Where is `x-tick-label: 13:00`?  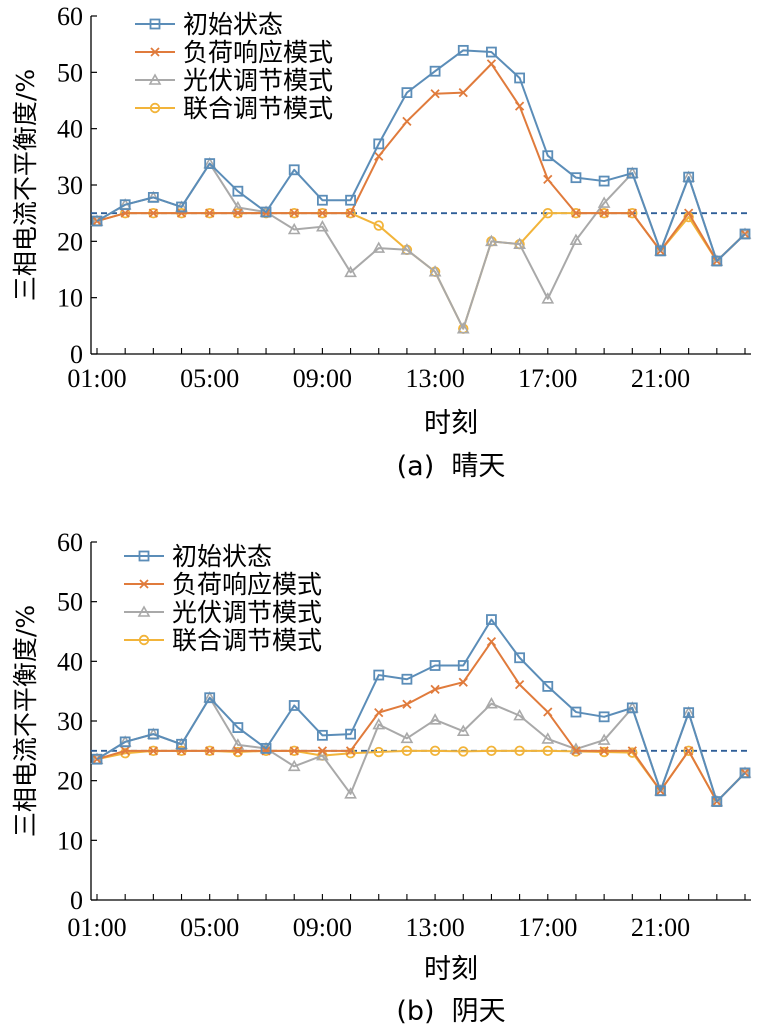 x-tick-label: 13:00 is located at coordinates (434, 927).